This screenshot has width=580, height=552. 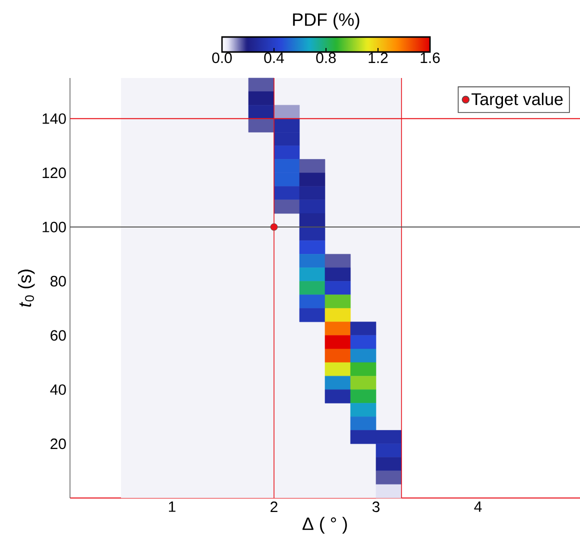 I want to click on point, so click(x=274, y=227).